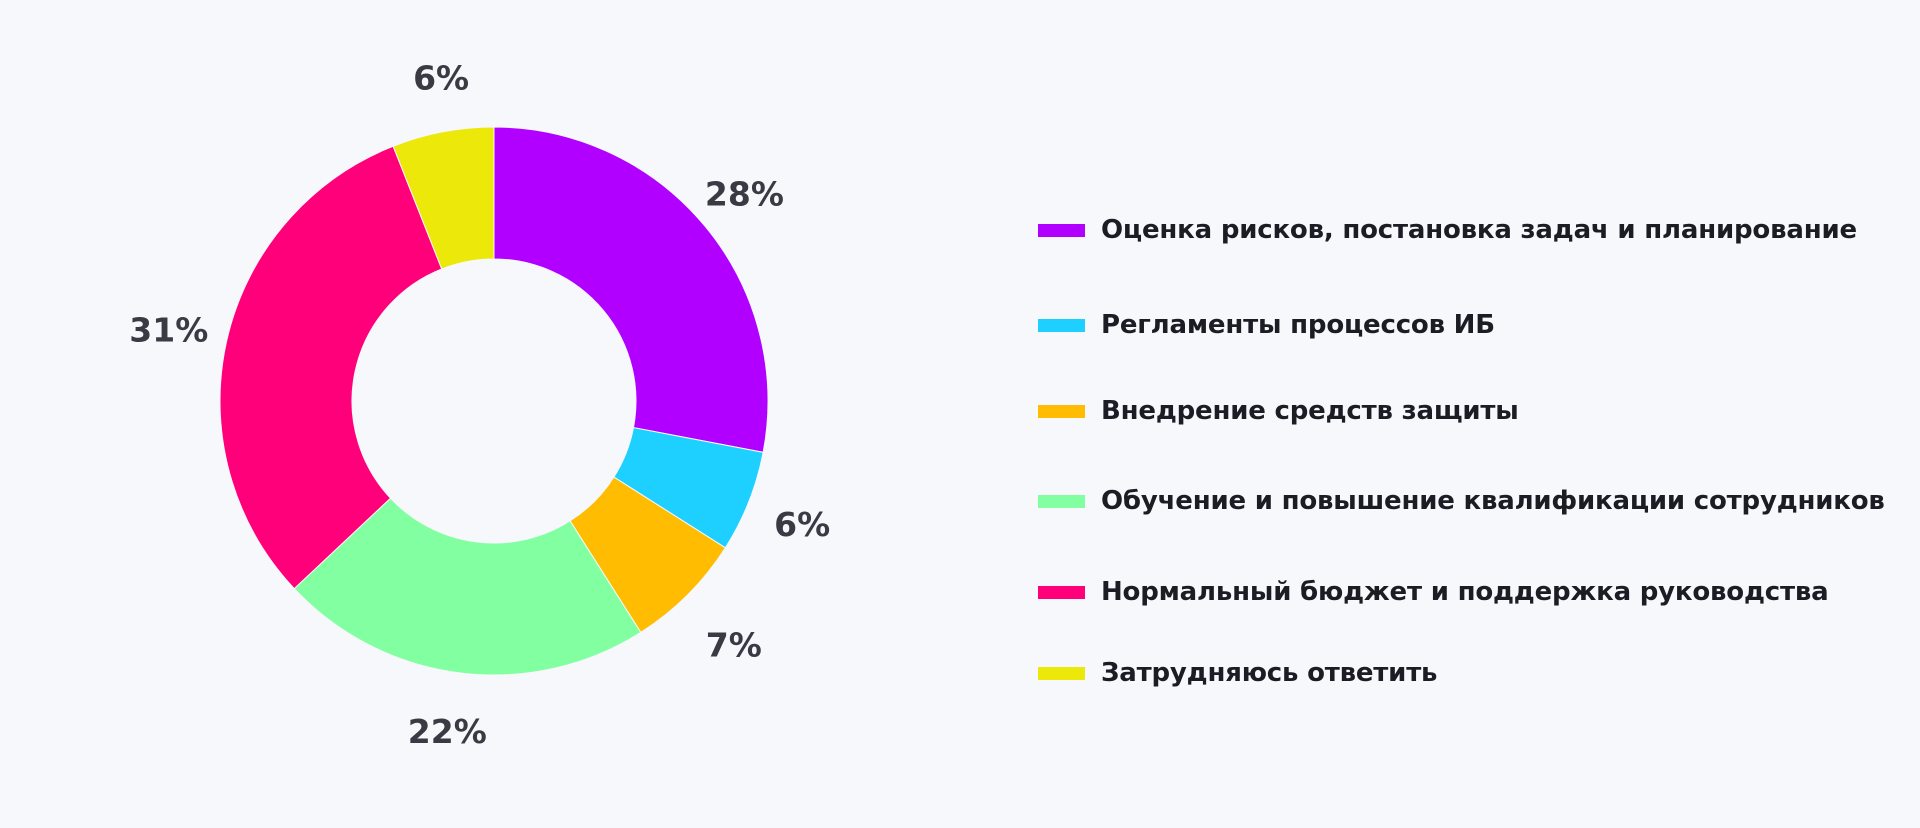  What do you see at coordinates (734, 644) in the screenshot?
I see `slice-label-3: 7%` at bounding box center [734, 644].